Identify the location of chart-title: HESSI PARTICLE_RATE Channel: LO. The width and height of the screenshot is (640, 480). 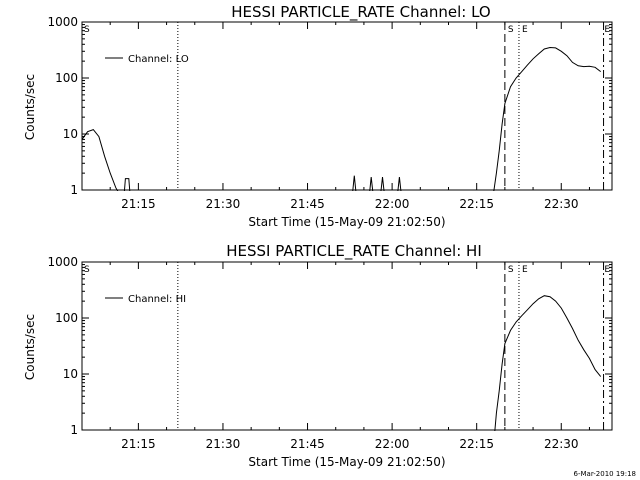
(360, 12).